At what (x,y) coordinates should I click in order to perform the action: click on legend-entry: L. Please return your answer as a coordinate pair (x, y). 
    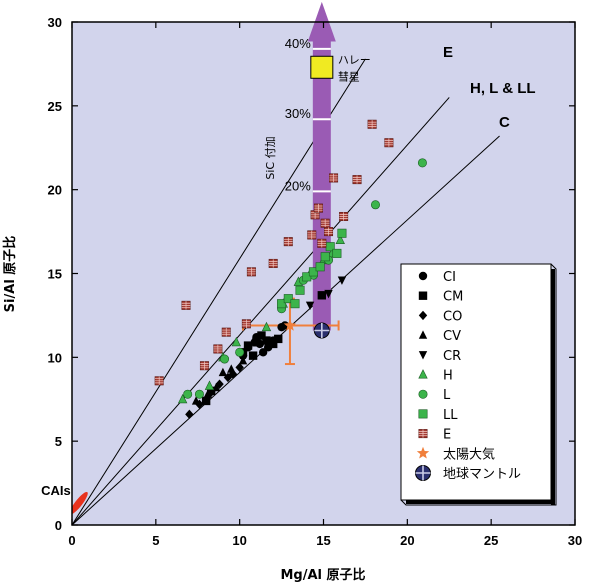
    Looking at the image, I should click on (434, 395).